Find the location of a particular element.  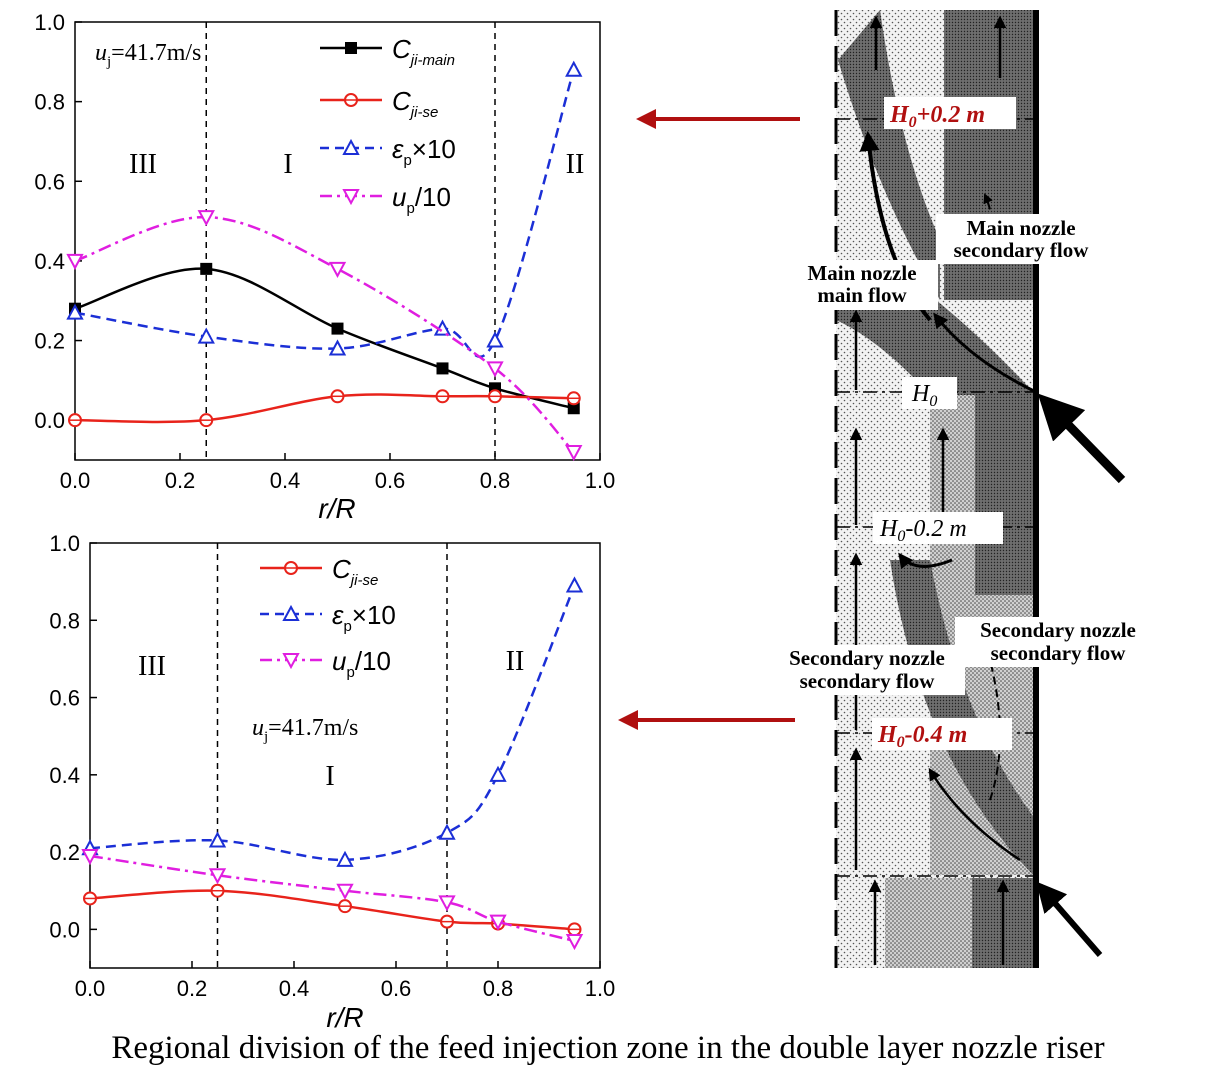

wall-region-dark is located at coordinates (1005, 495).